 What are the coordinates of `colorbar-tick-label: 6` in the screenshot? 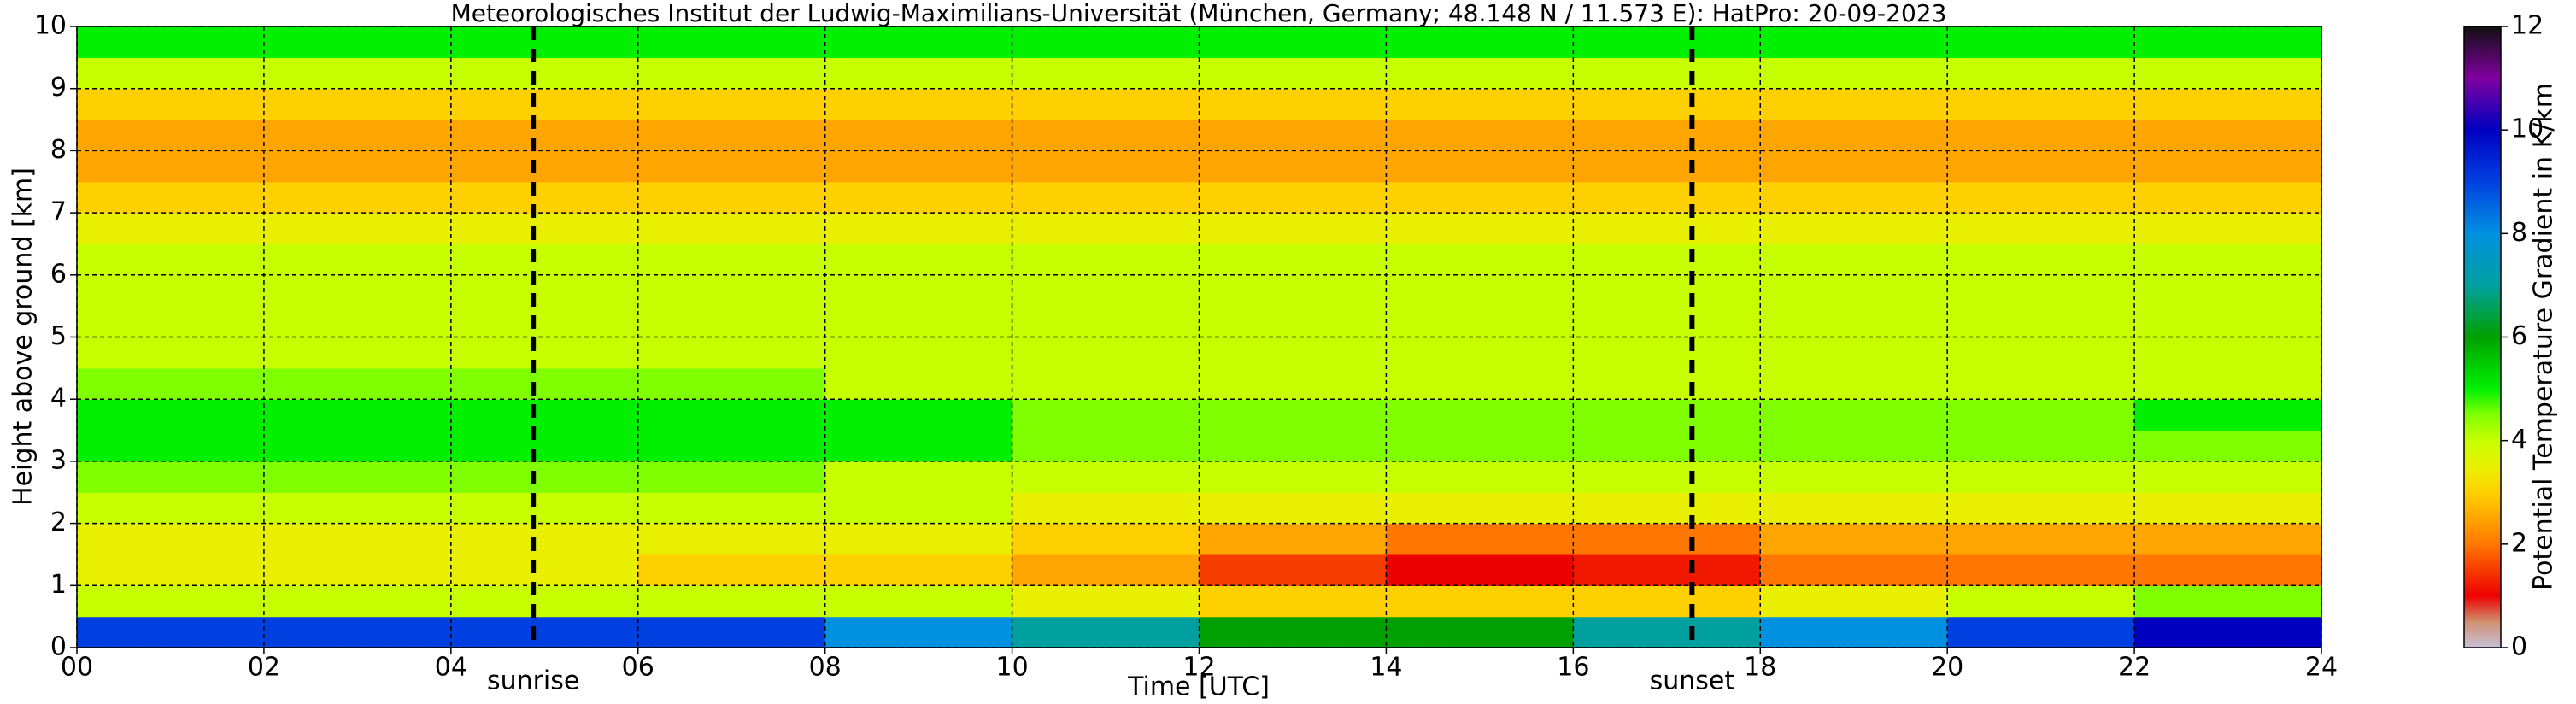 It's located at (2519, 336).